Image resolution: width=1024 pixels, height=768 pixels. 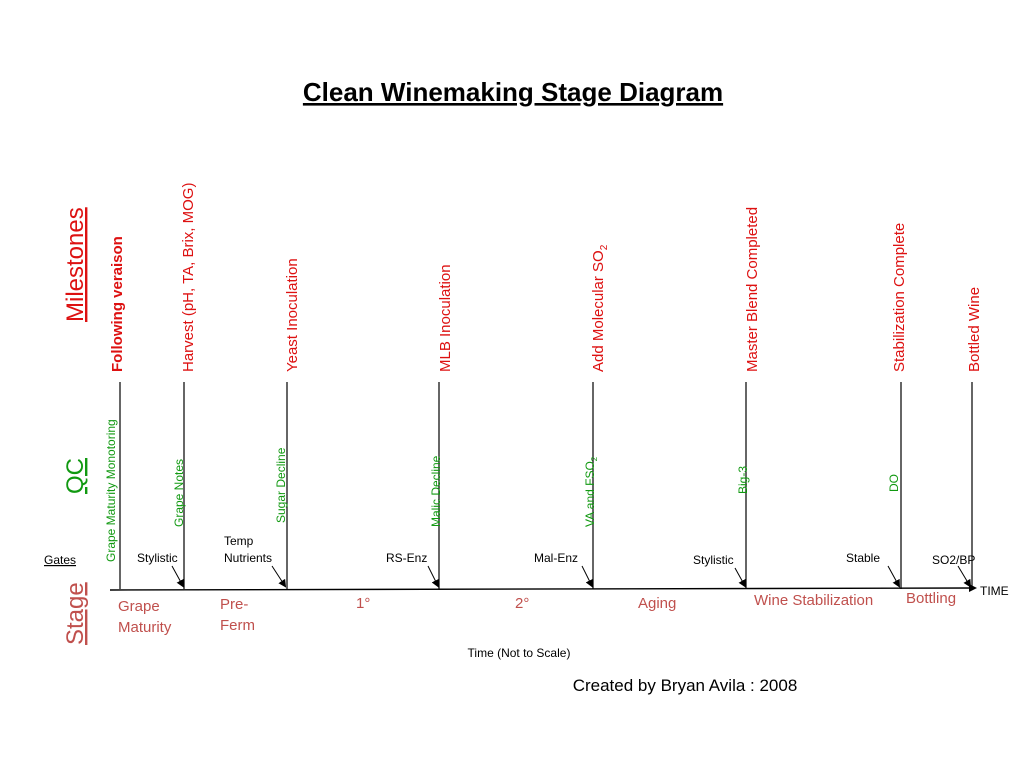 I want to click on stage-label: Pre-, so click(x=234, y=604).